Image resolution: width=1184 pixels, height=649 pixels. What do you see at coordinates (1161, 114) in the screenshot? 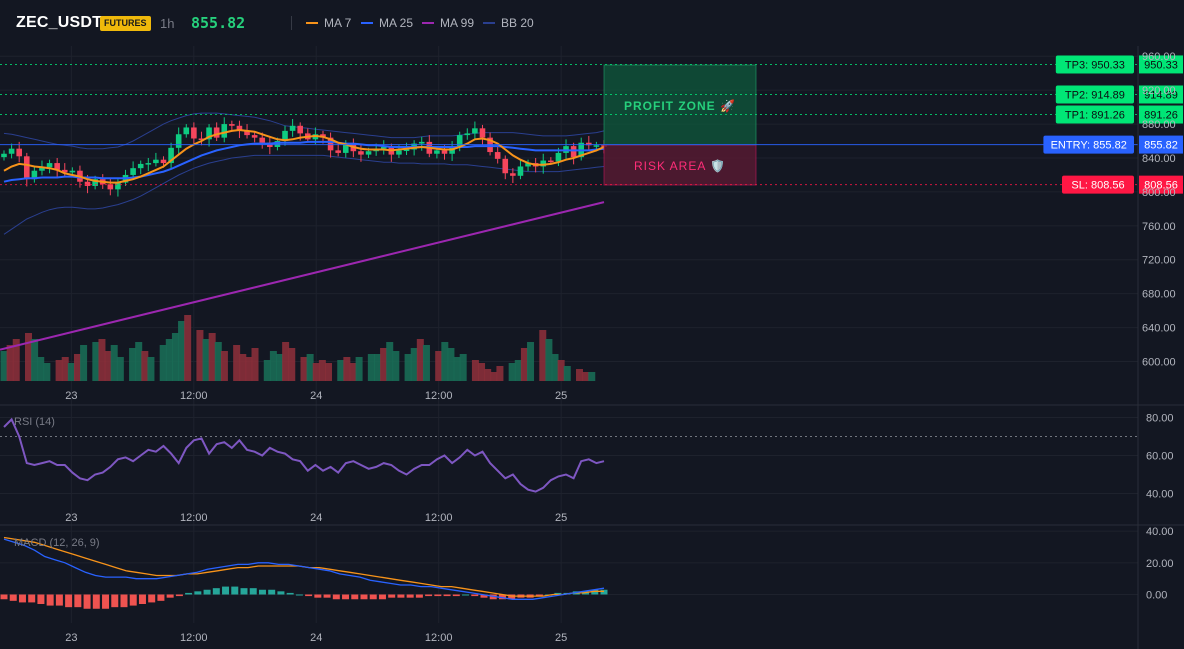
I see `level-price-box-tp` at bounding box center [1161, 114].